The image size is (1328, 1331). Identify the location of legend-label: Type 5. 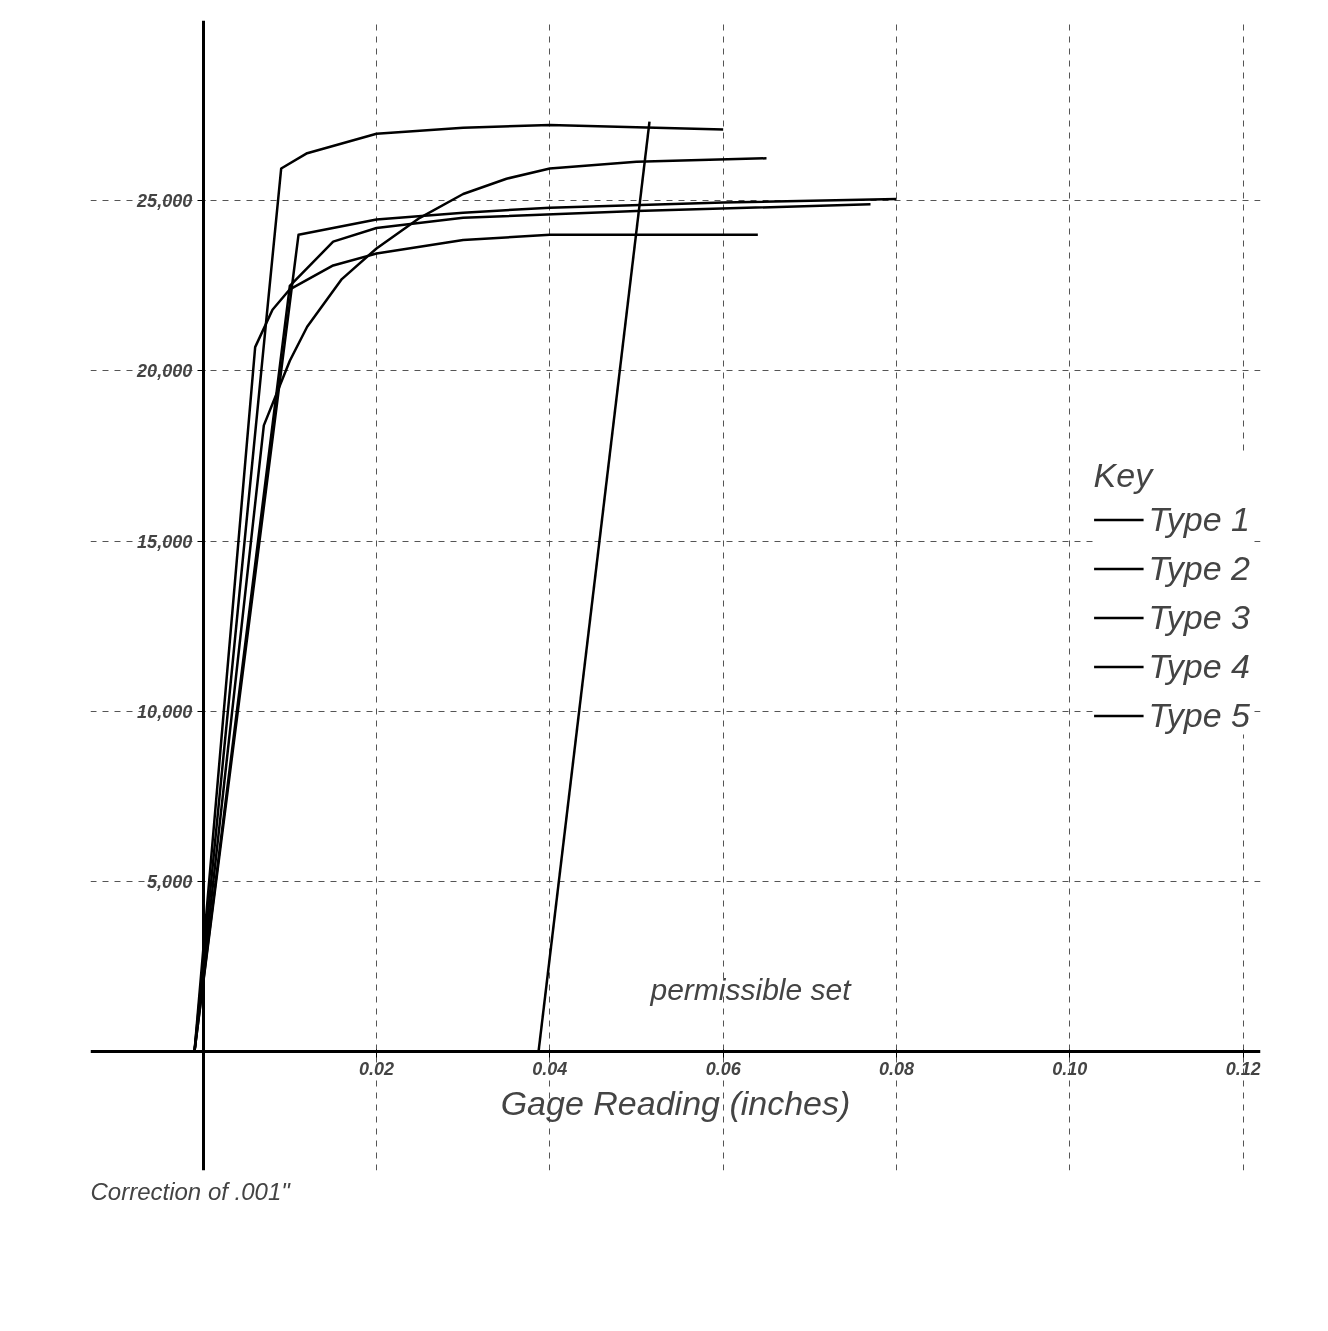
(1199, 715).